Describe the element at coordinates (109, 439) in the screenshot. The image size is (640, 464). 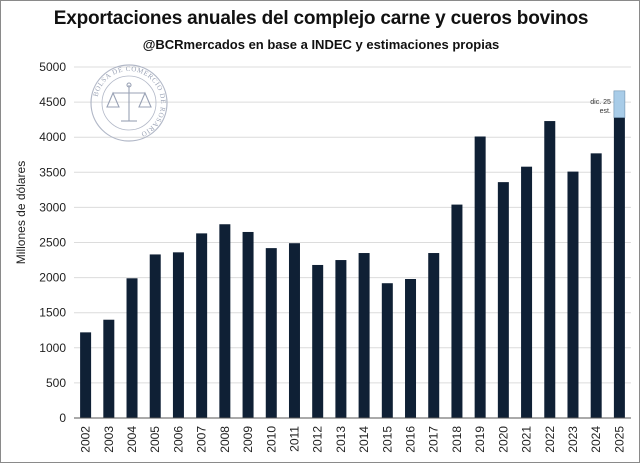
I see `x-tick-label: 2003` at that location.